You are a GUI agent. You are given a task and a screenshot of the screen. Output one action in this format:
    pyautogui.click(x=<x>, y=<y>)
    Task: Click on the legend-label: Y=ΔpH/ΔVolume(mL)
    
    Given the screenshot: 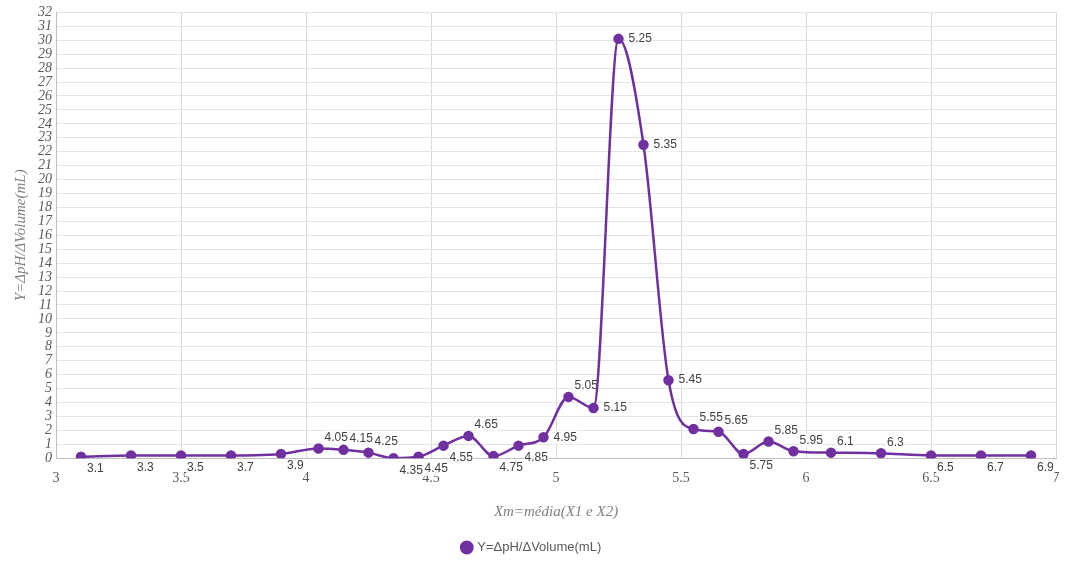 What is the action you would take?
    pyautogui.click(x=539, y=547)
    